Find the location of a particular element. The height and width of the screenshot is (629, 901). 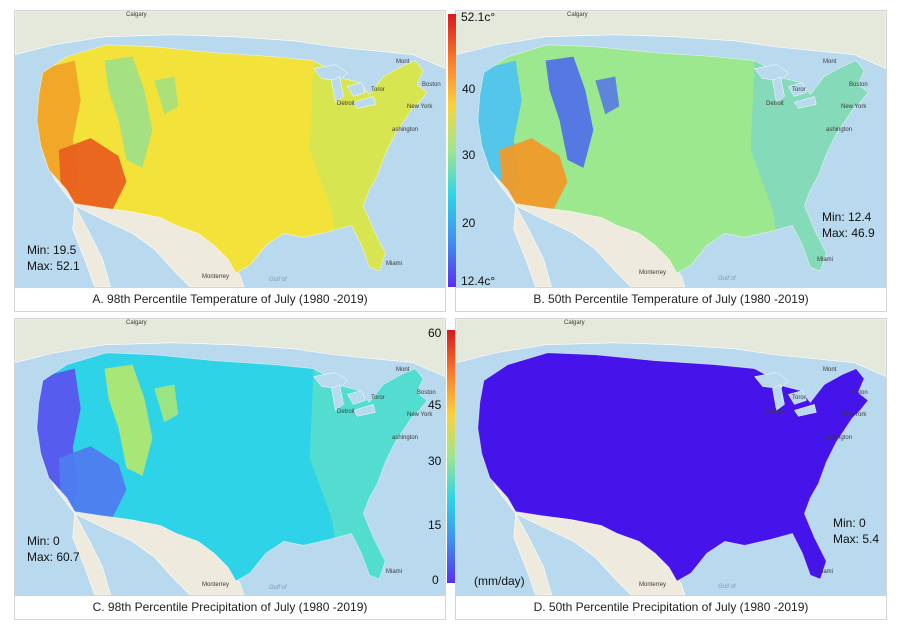

temperature-color-ramp is located at coordinates (452, 150).